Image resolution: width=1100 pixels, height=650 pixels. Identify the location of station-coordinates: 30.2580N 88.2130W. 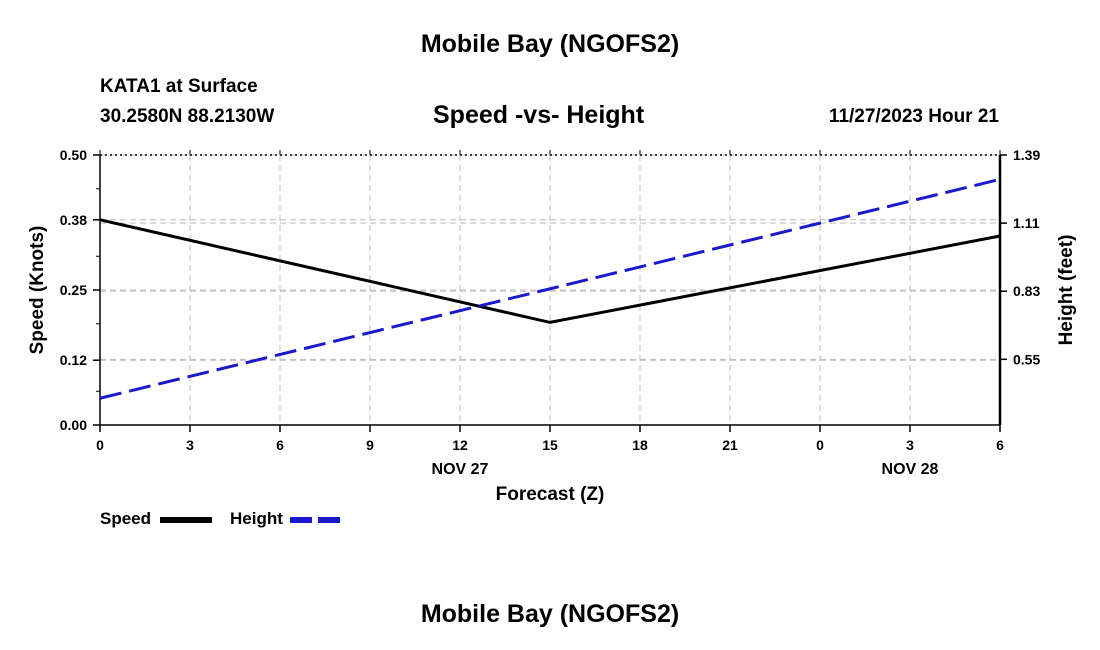
(187, 116).